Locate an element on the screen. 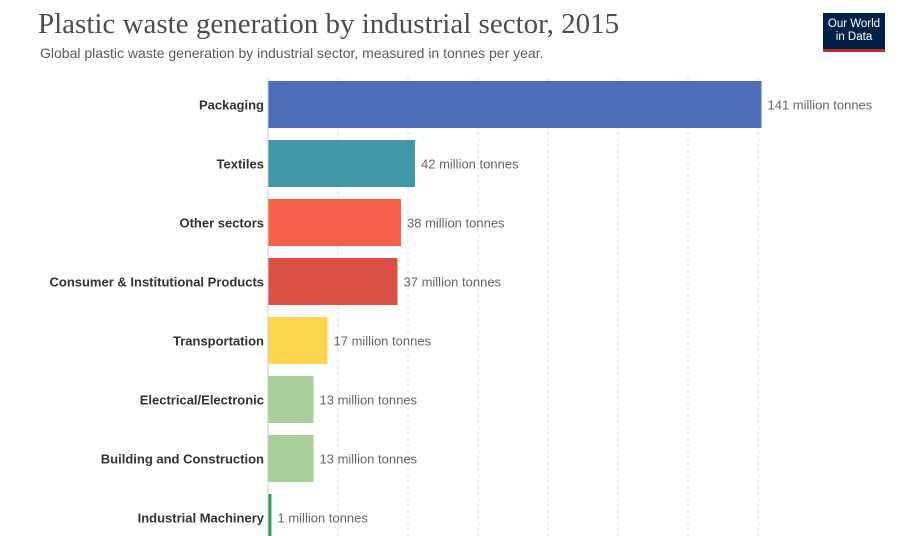 The width and height of the screenshot is (900, 536). category-label-textiles: Textiles is located at coordinates (240, 164).